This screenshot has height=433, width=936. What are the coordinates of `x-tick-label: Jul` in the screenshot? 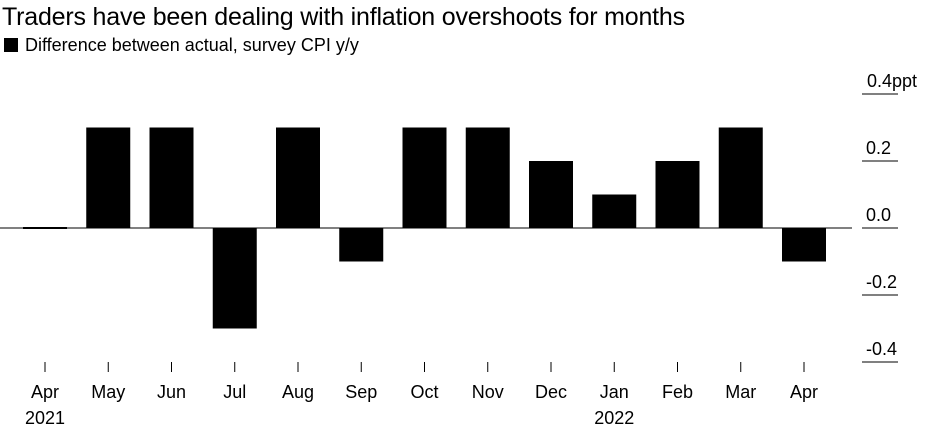 It's located at (234, 392).